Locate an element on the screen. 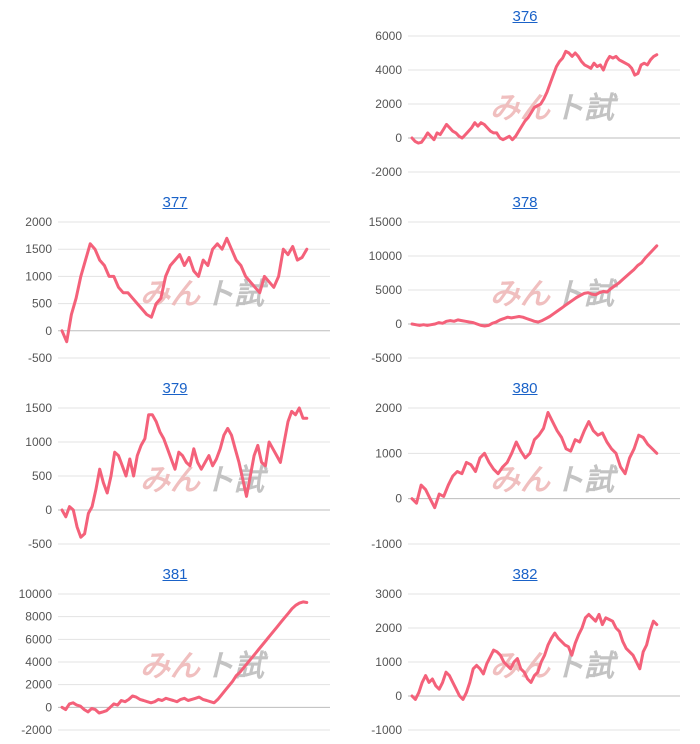 The width and height of the screenshot is (700, 744). chart-panel-380: 380 -1000 0 1000 2000 みん ト試 is located at coordinates (525, 465).